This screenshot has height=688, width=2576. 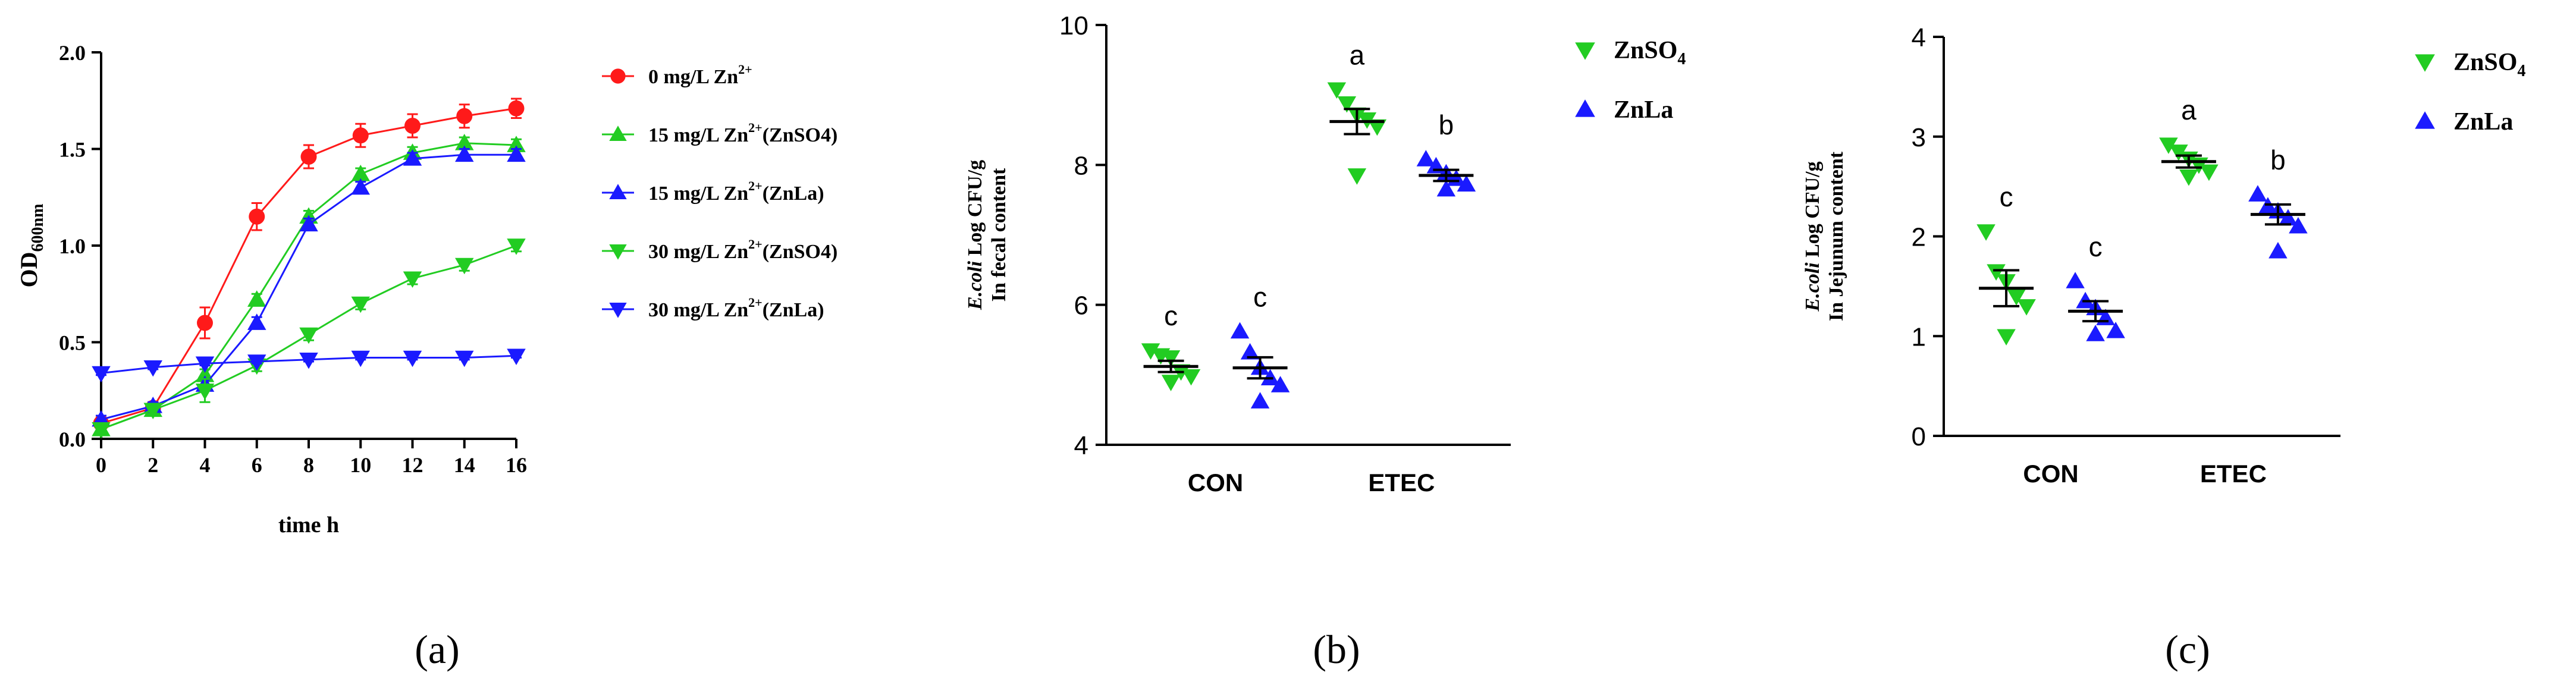 I want to click on panel-label-a: (a), so click(x=437, y=649).